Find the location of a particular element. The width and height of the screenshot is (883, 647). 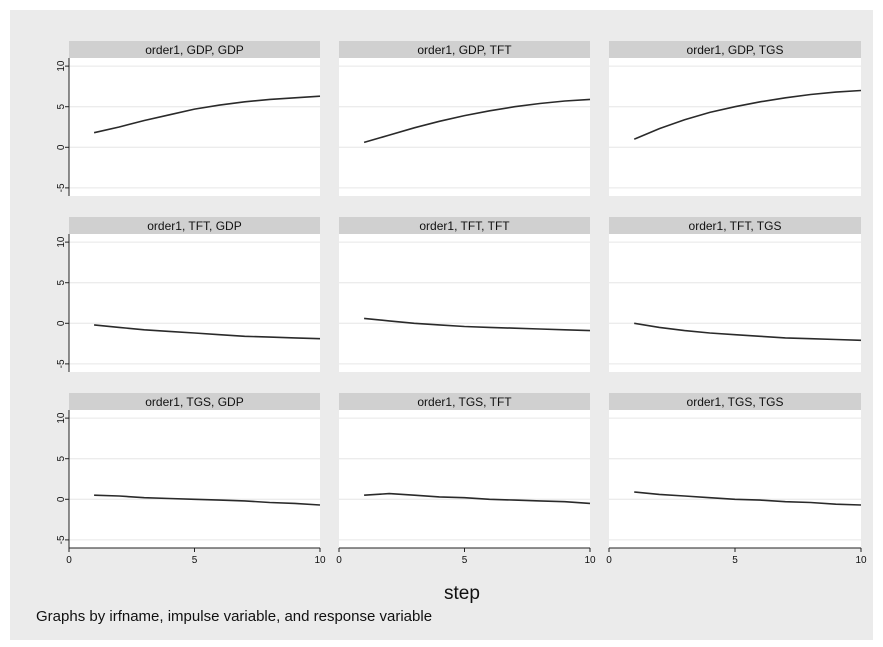

x-axis-title: step is located at coordinates (462, 593).